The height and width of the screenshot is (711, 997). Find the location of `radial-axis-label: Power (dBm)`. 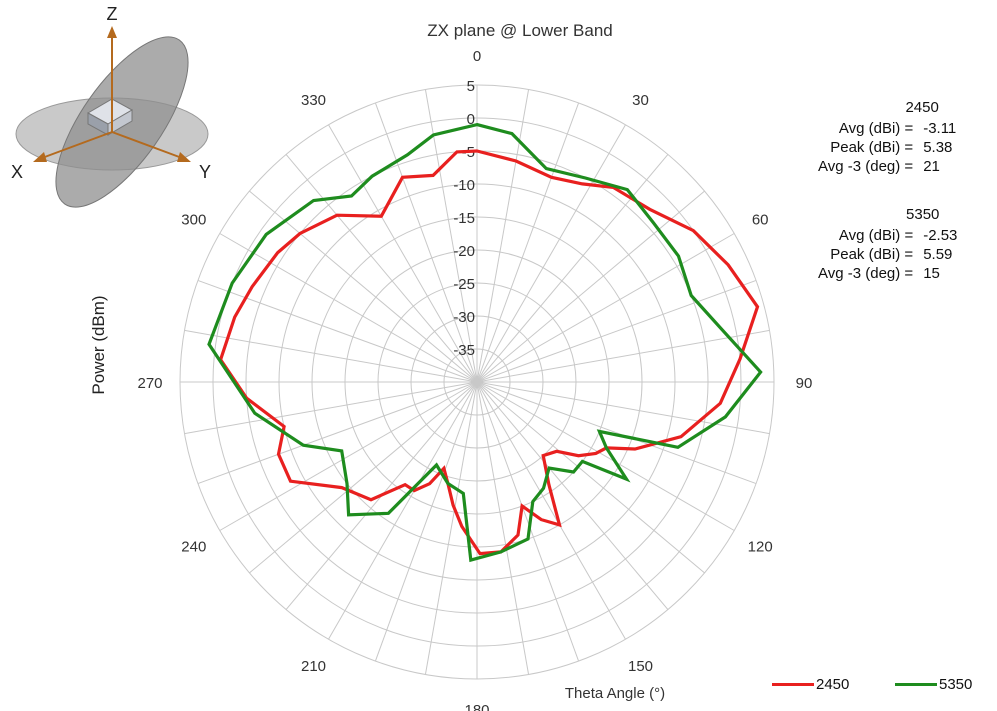

radial-axis-label: Power (dBm) is located at coordinates (98, 344).